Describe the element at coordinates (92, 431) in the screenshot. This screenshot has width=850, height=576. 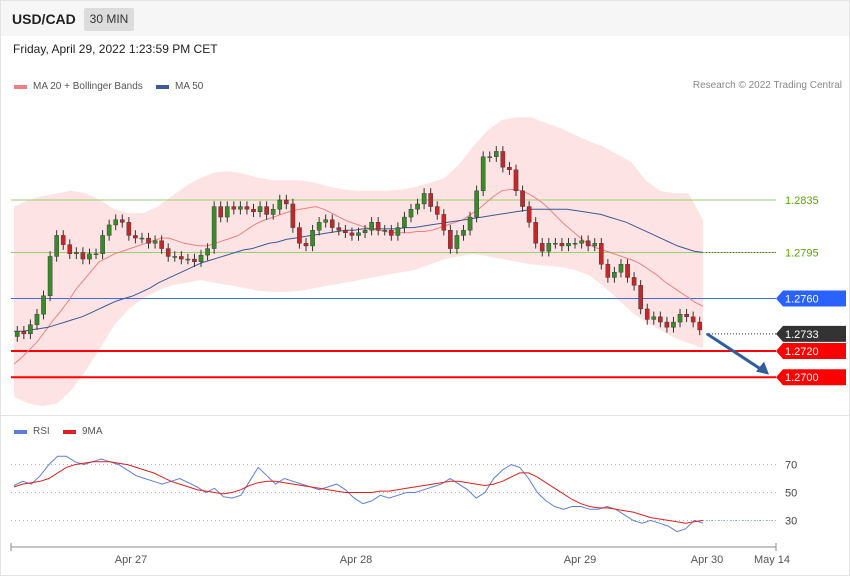
I see `legend-9ma-label: 9MA` at that location.